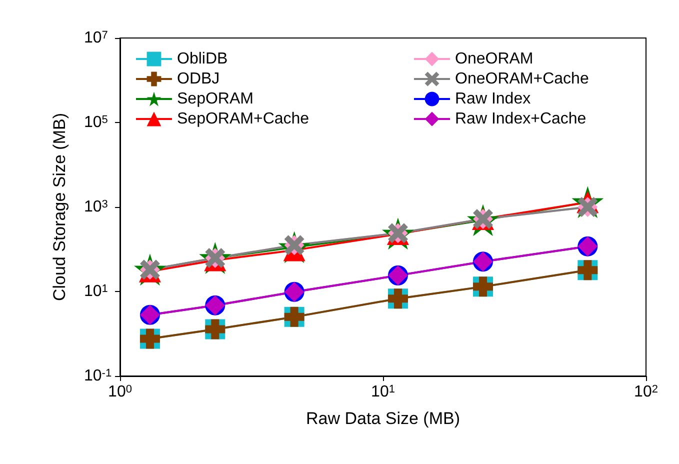  What do you see at coordinates (202, 59) in the screenshot?
I see `legend-label: ObliDB` at bounding box center [202, 59].